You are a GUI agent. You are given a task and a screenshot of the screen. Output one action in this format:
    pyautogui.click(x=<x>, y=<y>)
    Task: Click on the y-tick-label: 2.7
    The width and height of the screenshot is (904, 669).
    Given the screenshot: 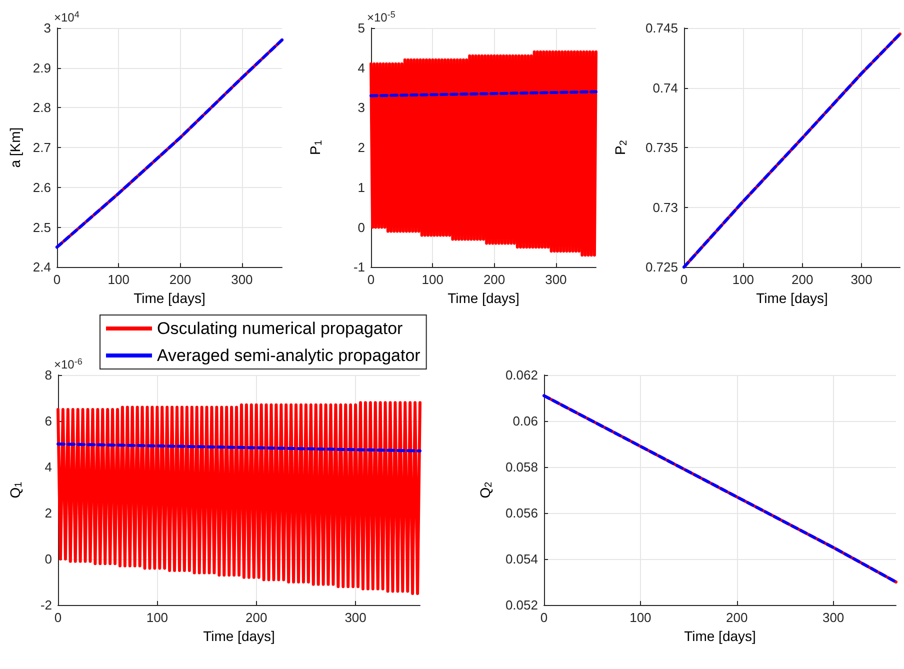 What is the action you would take?
    pyautogui.click(x=41, y=148)
    